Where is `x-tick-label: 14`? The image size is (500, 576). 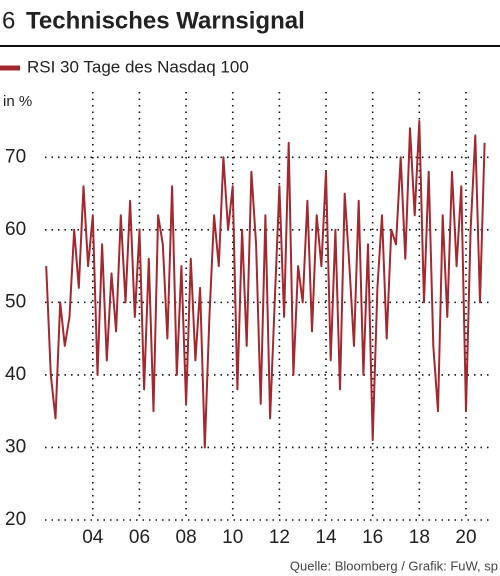
x-tick-label: 14 is located at coordinates (326, 537).